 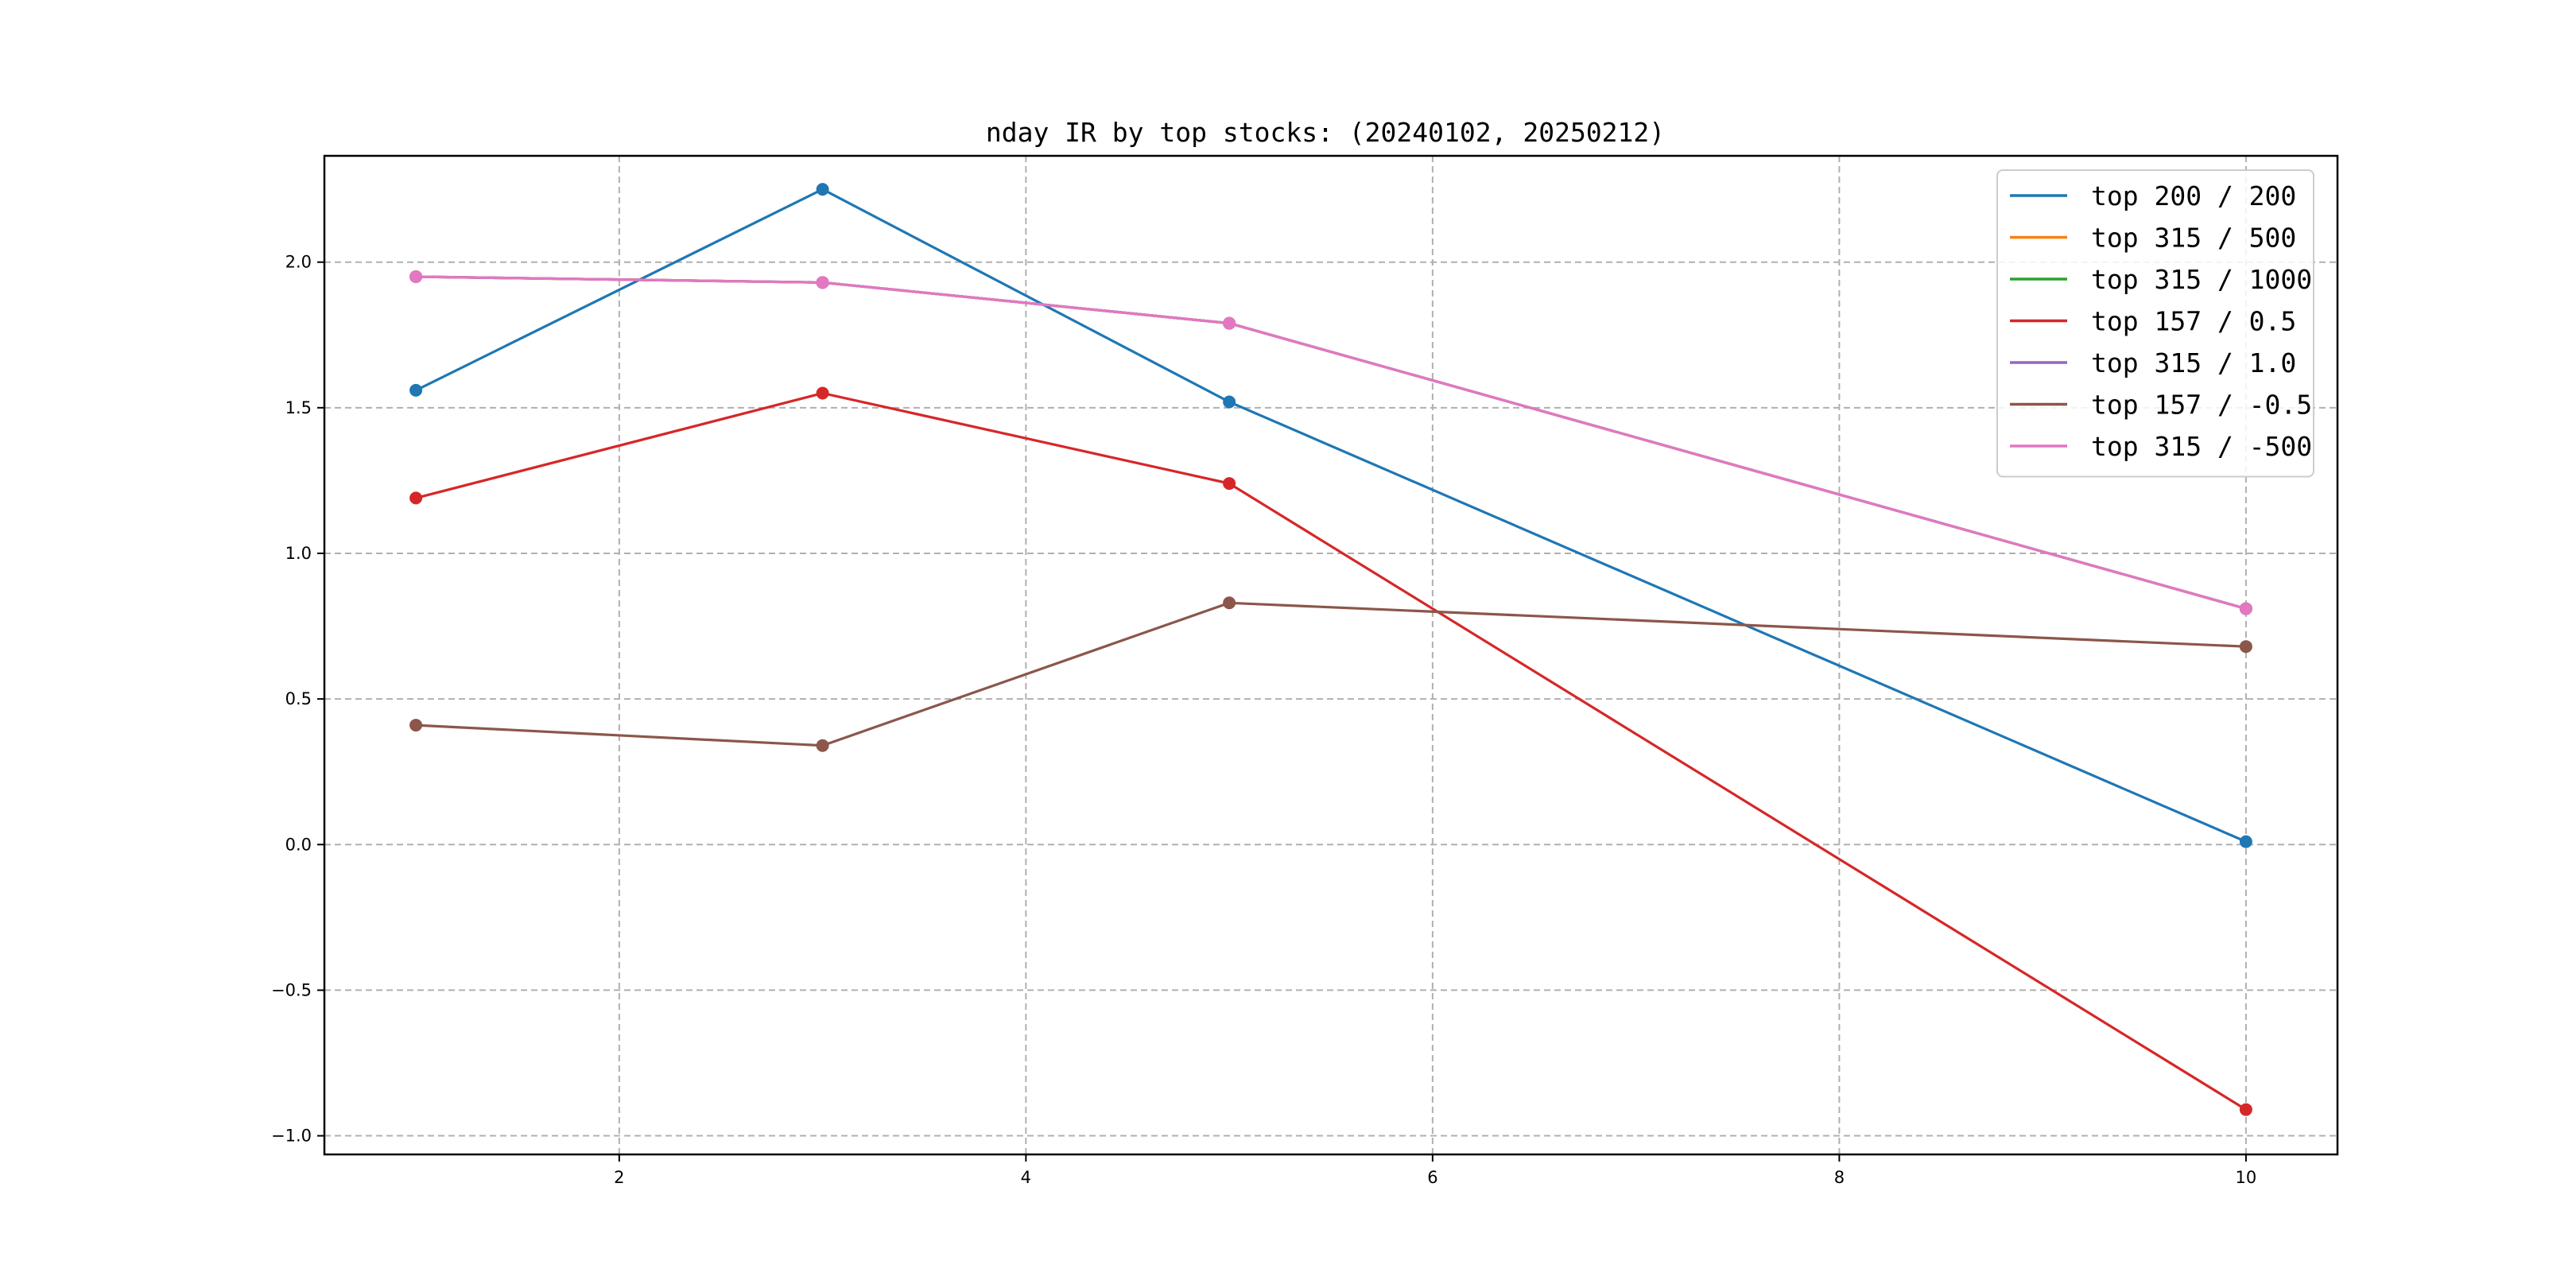 What do you see at coordinates (2193, 239) in the screenshot?
I see `legend-label: top 315 / 500` at bounding box center [2193, 239].